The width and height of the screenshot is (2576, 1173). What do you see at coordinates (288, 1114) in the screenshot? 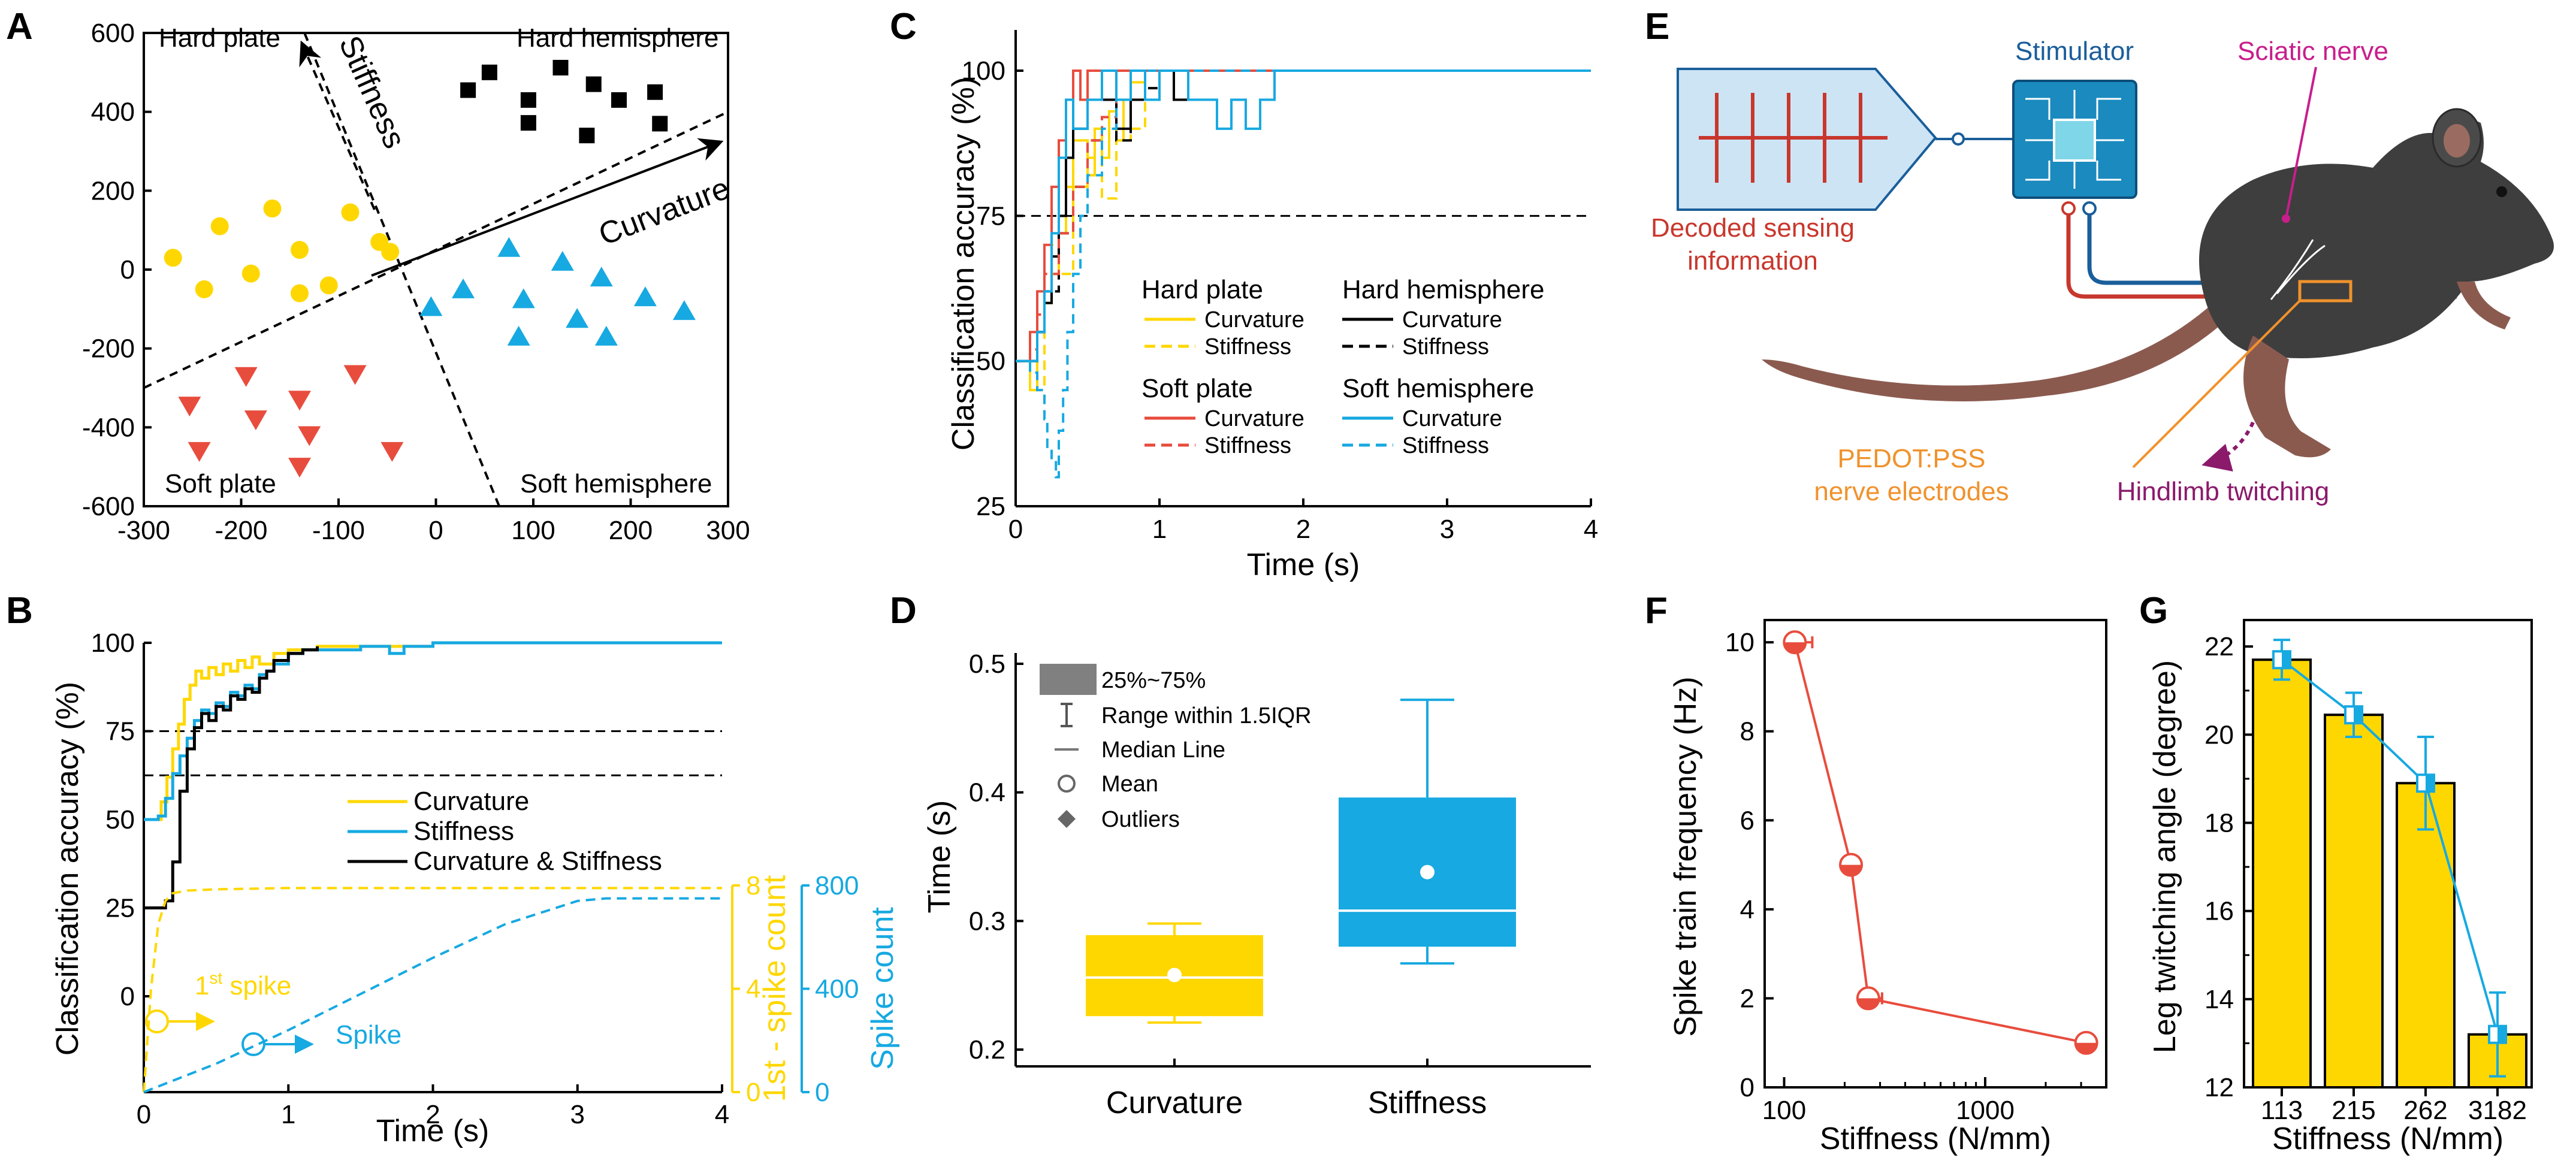
I see `x-tick-label: 1` at bounding box center [288, 1114].